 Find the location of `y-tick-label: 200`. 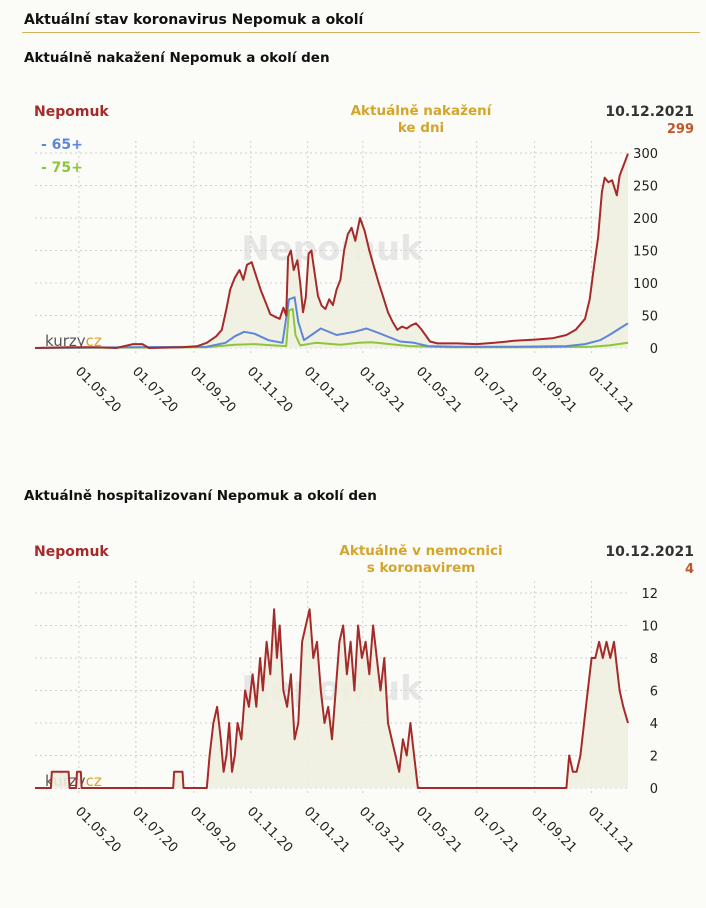

y-tick-label: 200 is located at coordinates (645, 219).